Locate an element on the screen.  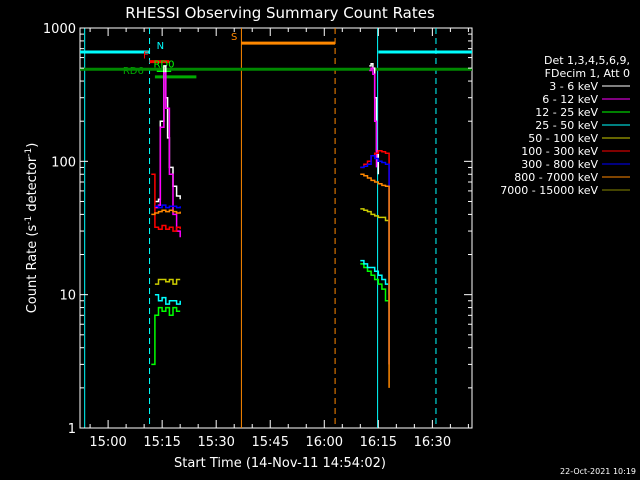
x-tick-label: 16:30 is located at coordinates (432, 442).